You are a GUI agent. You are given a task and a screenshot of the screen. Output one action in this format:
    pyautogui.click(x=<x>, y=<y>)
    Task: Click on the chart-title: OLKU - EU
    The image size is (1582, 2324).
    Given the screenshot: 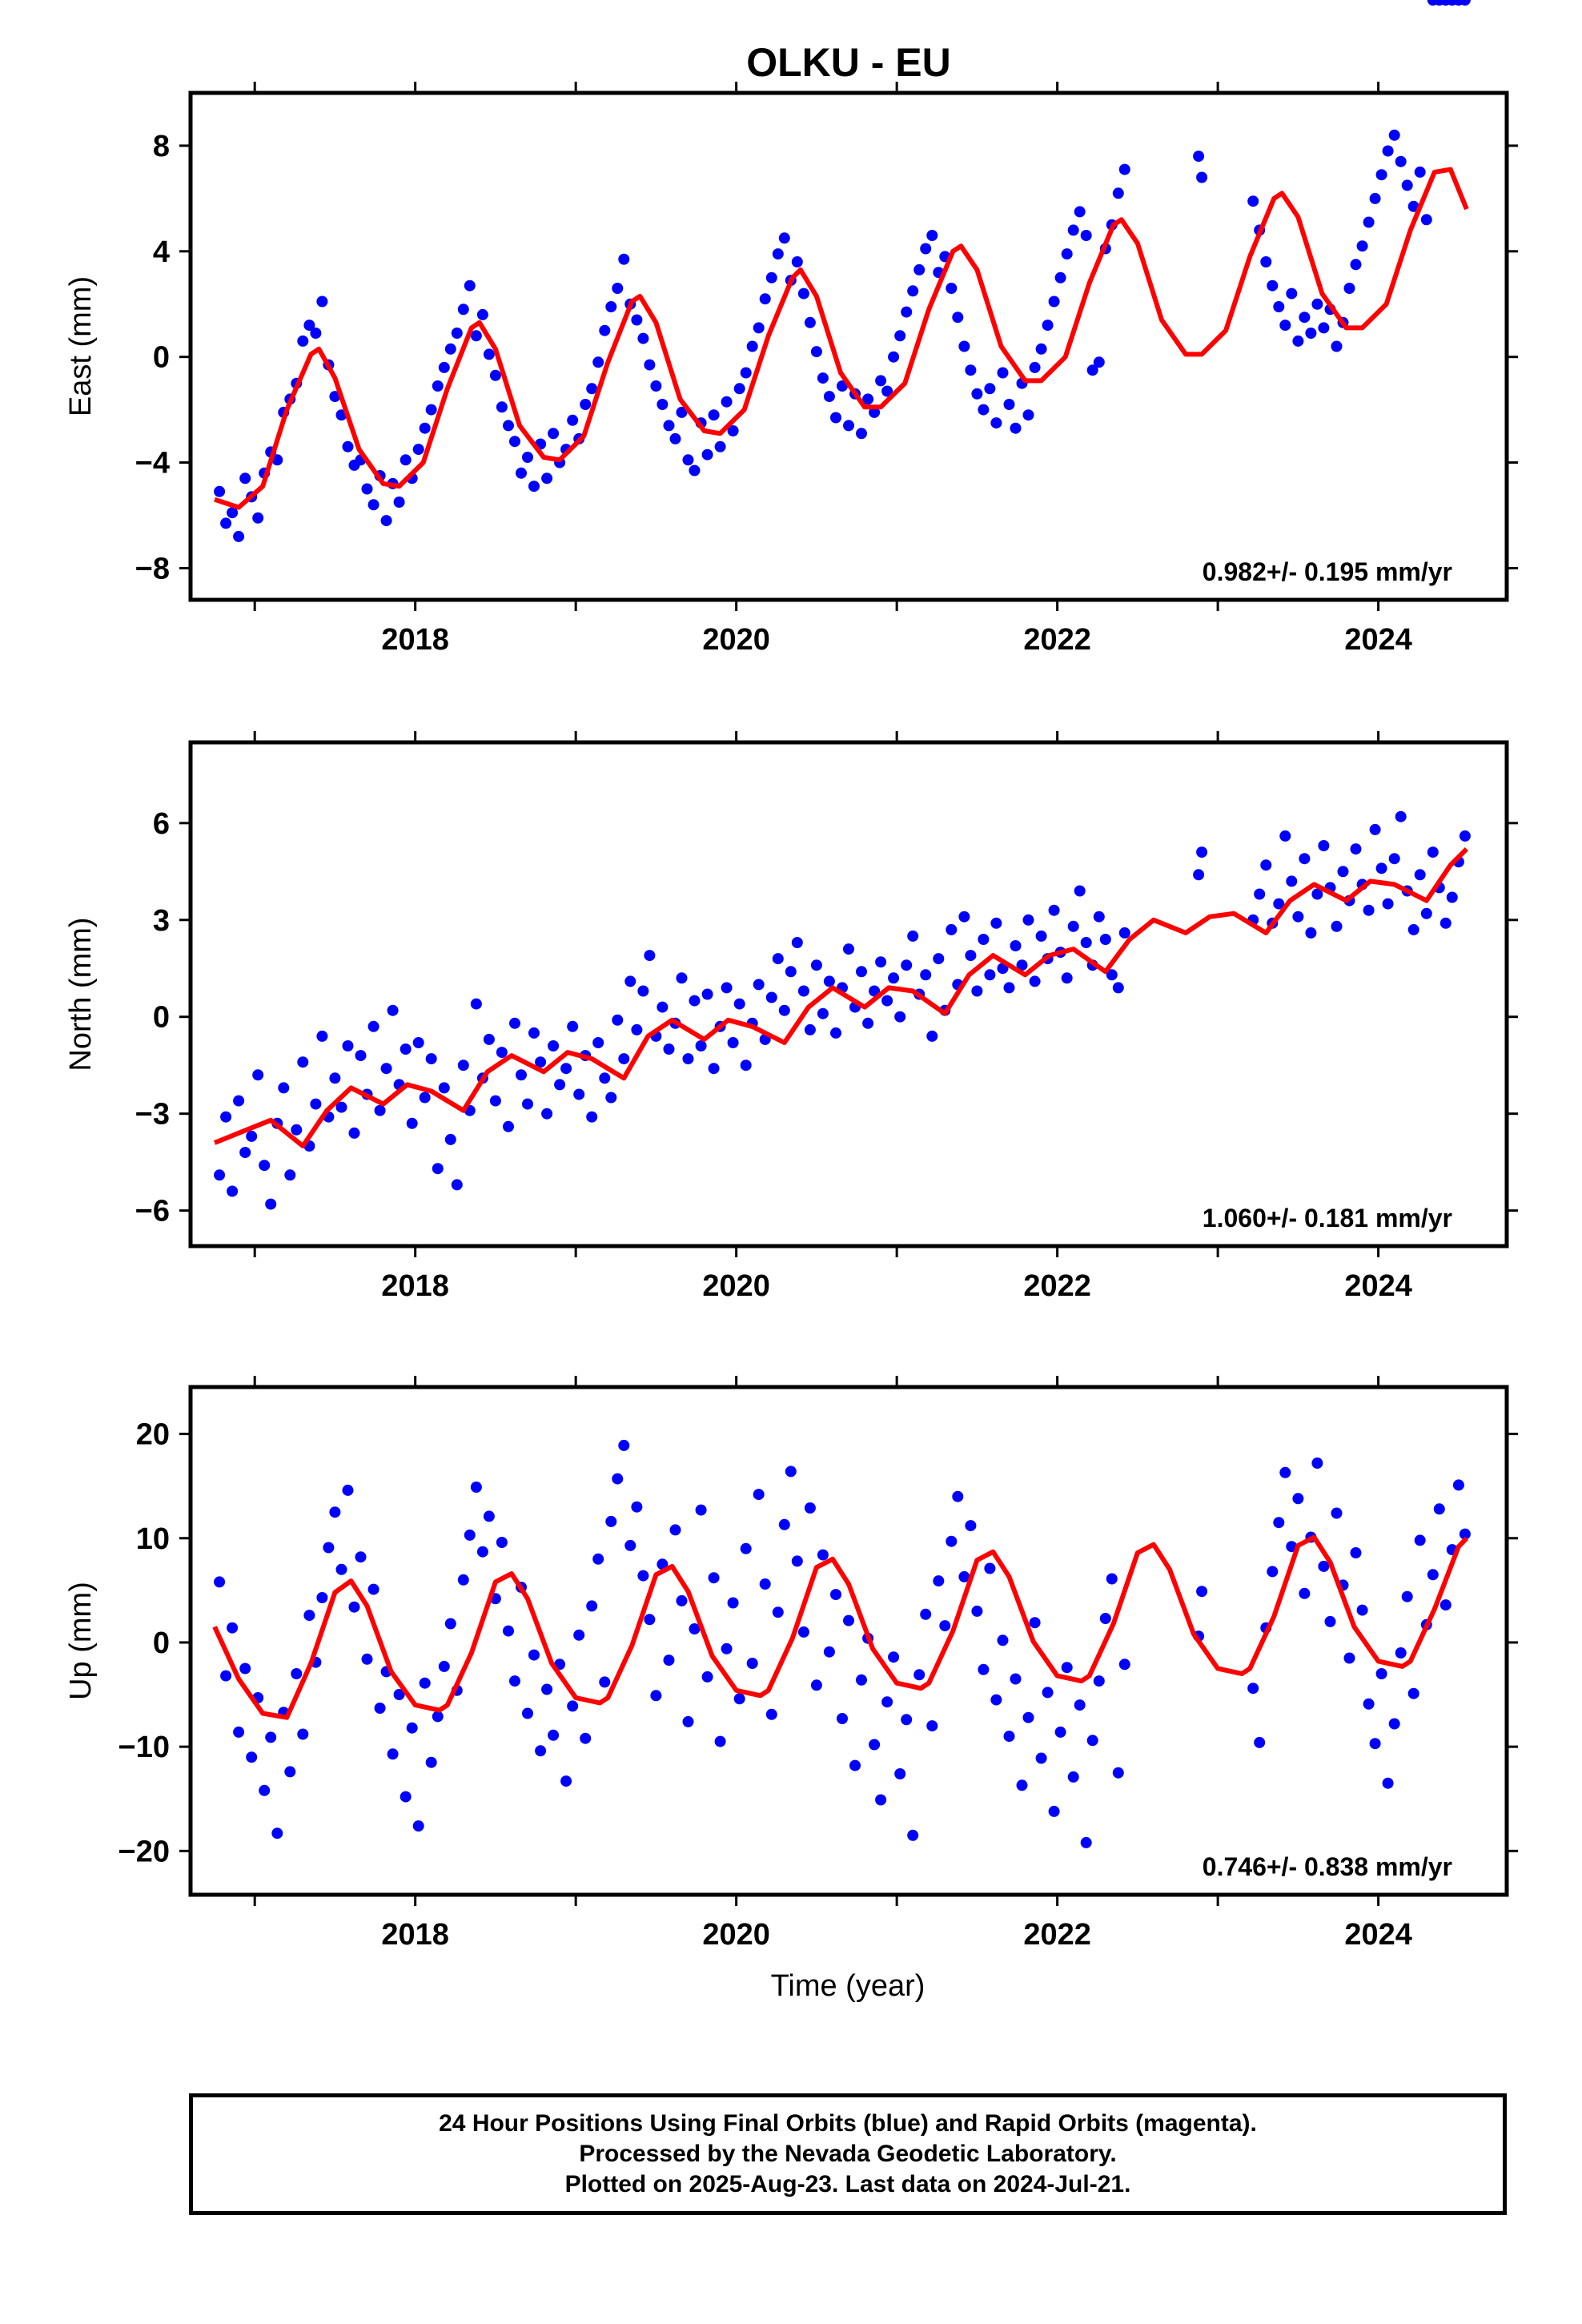 What is the action you would take?
    pyautogui.click(x=848, y=62)
    